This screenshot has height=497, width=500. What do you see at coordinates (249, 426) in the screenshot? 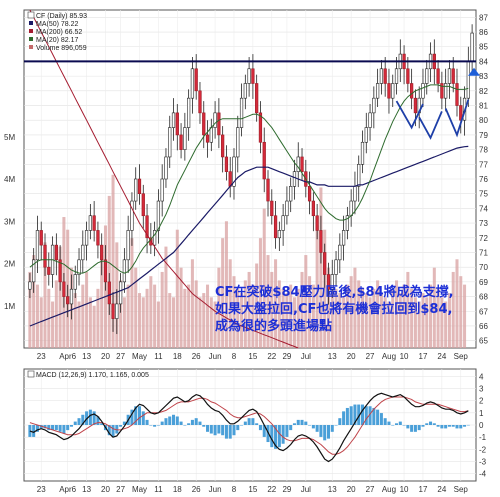
I see `macd-histogram` at bounding box center [249, 426].